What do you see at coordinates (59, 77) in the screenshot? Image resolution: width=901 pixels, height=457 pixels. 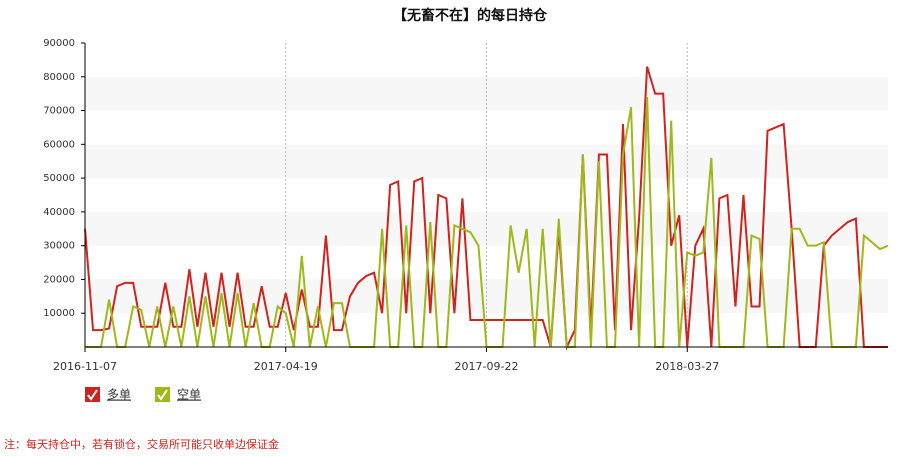 I see `y-tick-label: 80000` at bounding box center [59, 77].